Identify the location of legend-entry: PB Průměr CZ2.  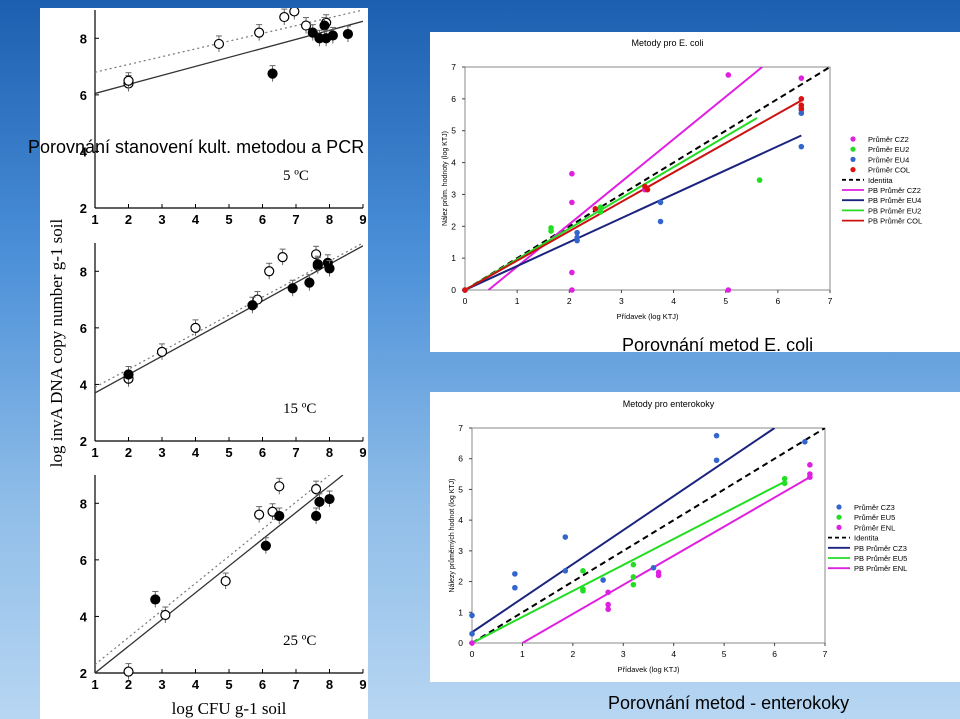
(894, 190).